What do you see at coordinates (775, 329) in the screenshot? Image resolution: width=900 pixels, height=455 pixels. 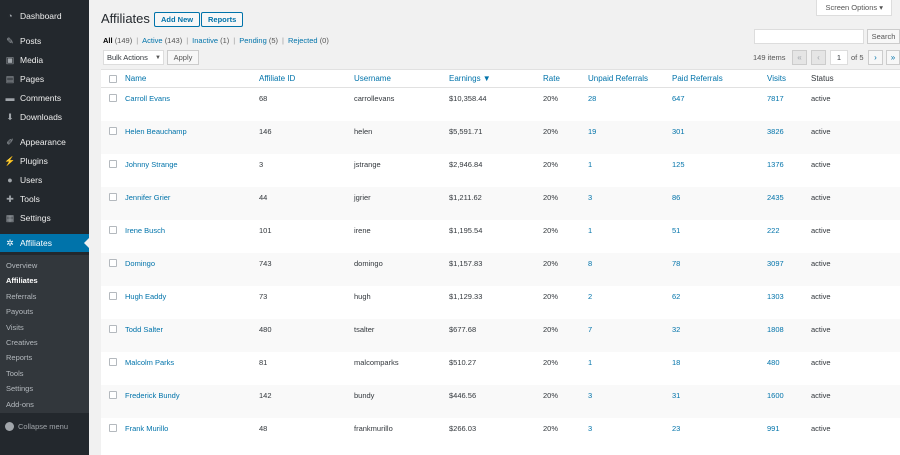 I see `visits-cell: 1808` at bounding box center [775, 329].